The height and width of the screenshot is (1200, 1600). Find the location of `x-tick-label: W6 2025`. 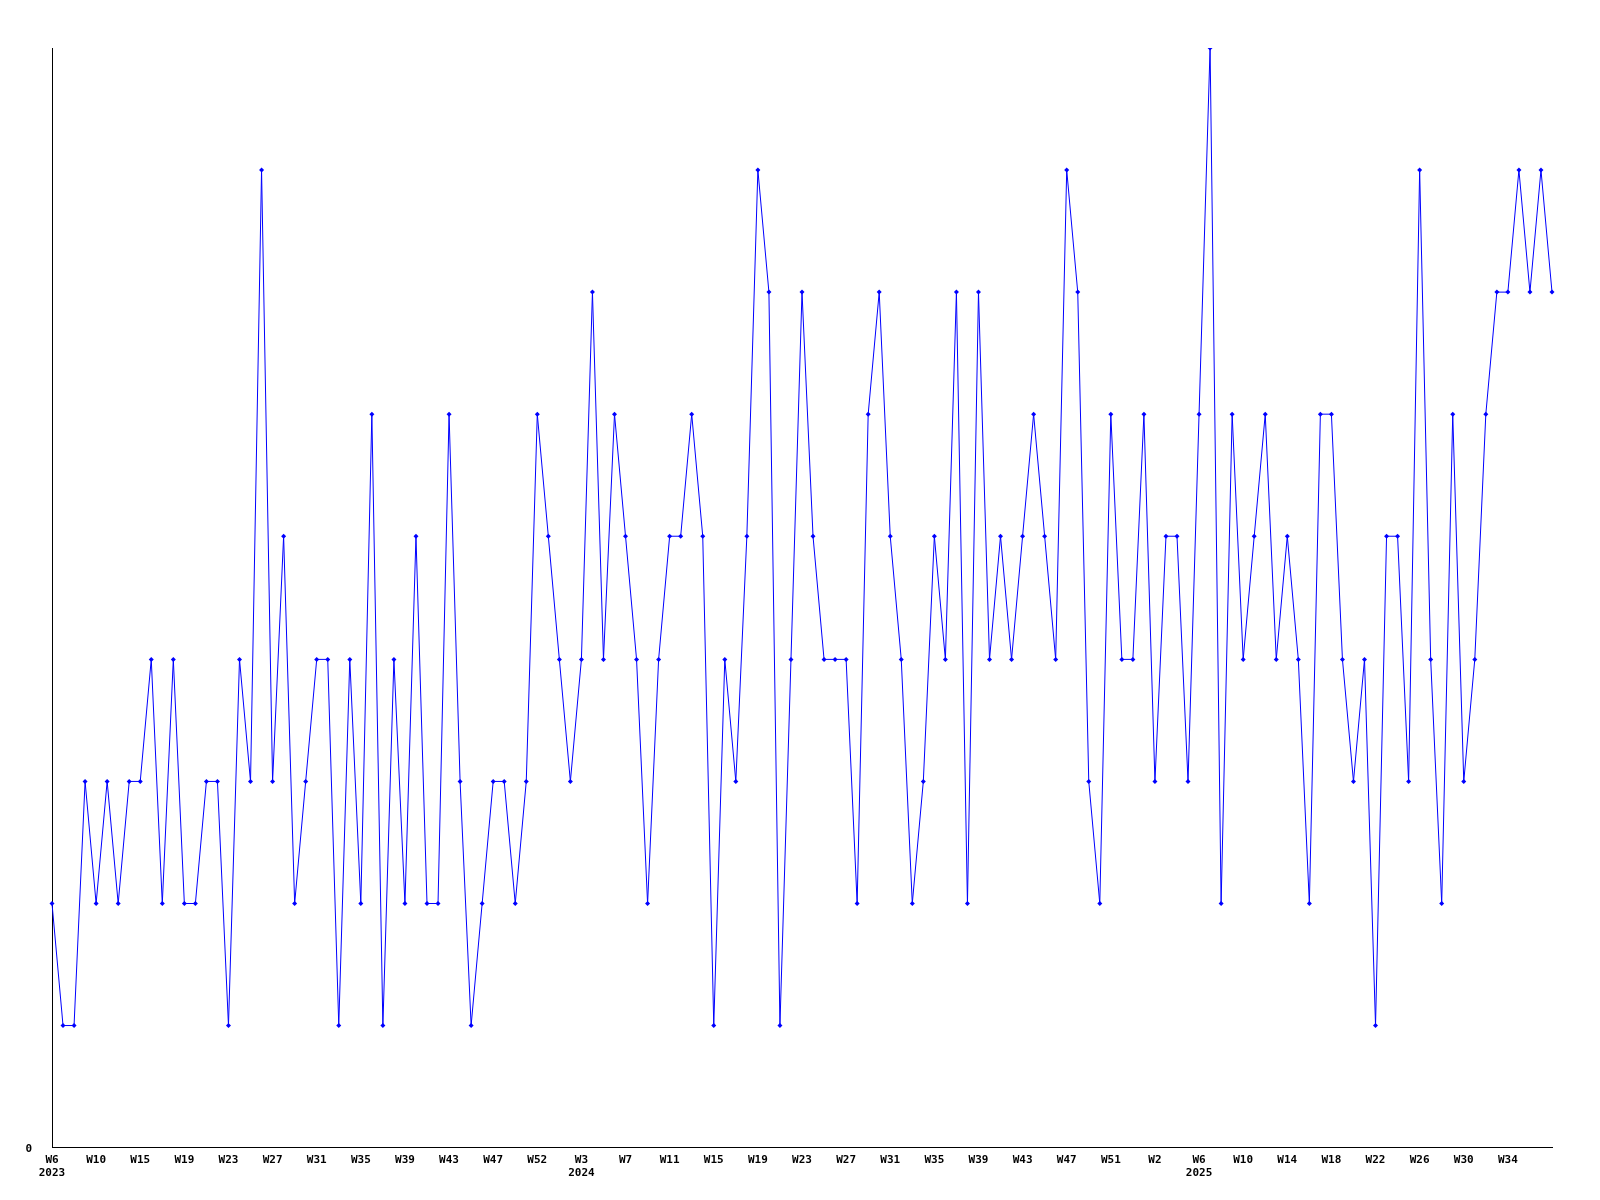

x-tick-label: W6 2025 is located at coordinates (1199, 1166).